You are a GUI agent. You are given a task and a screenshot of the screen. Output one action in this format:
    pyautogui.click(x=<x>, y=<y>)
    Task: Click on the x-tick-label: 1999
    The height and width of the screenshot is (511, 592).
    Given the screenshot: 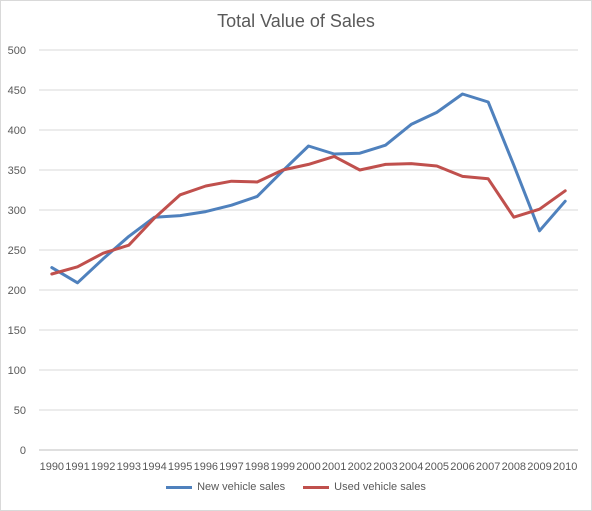 What is the action you would take?
    pyautogui.click(x=283, y=467)
    